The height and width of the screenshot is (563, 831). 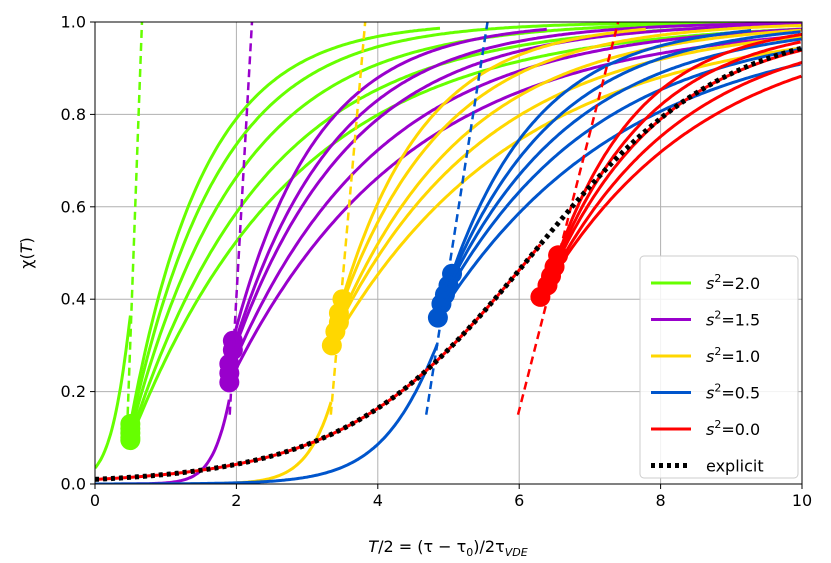 What do you see at coordinates (113, 392) in the screenshot?
I see `series-base-line` at bounding box center [113, 392].